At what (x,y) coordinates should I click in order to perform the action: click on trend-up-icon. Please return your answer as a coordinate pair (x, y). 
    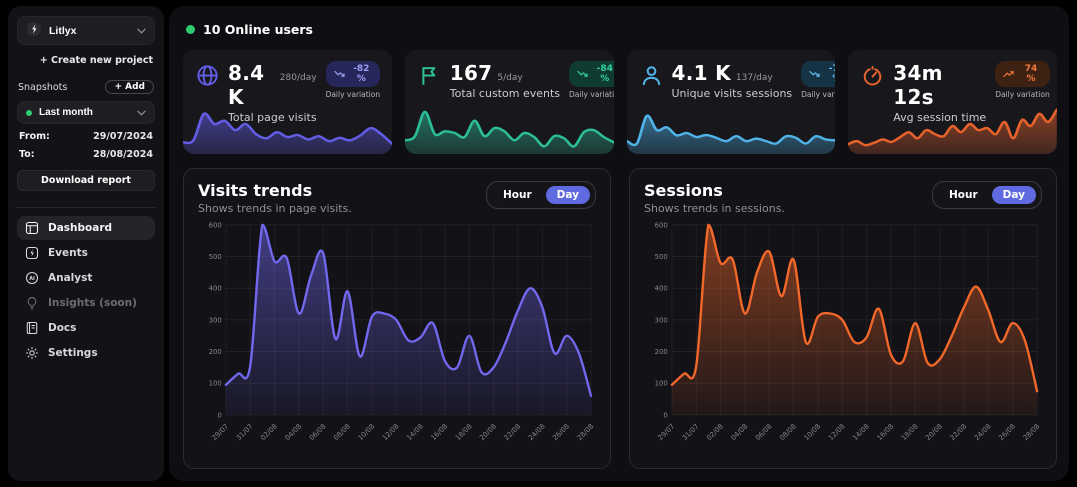
    Looking at the image, I should click on (1009, 74).